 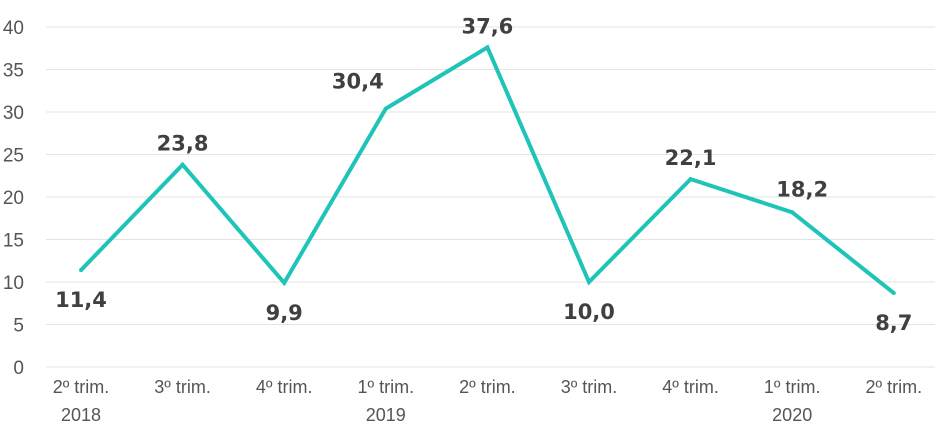 What do you see at coordinates (13, 156) in the screenshot?
I see `y-tick-label: 25` at bounding box center [13, 156].